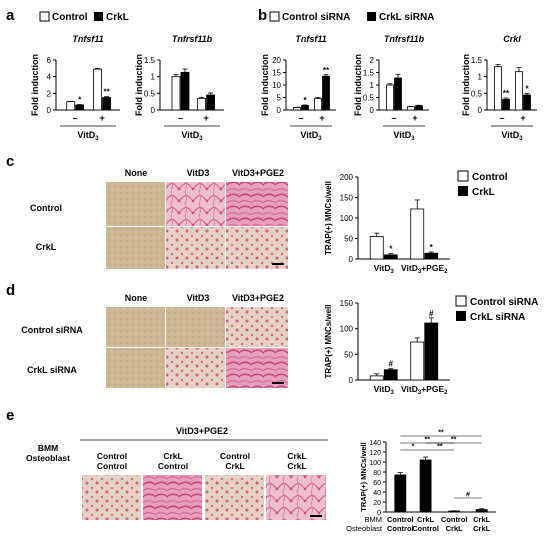  Describe the element at coordinates (112, 456) in the screenshot. I see `col-e1-bmm: Control` at that location.